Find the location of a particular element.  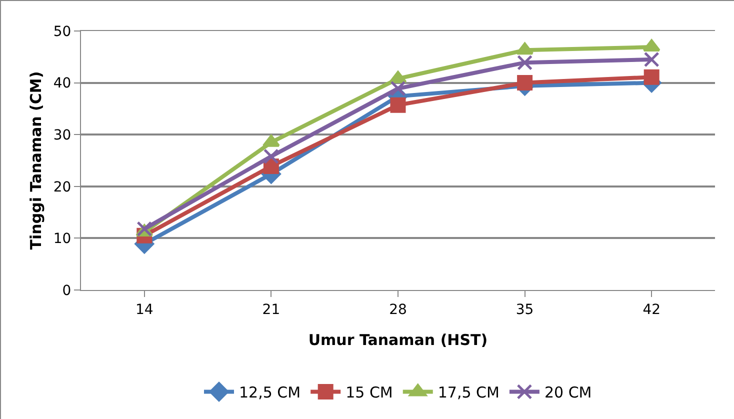

y-tick-label: 50 is located at coordinates (62, 32).